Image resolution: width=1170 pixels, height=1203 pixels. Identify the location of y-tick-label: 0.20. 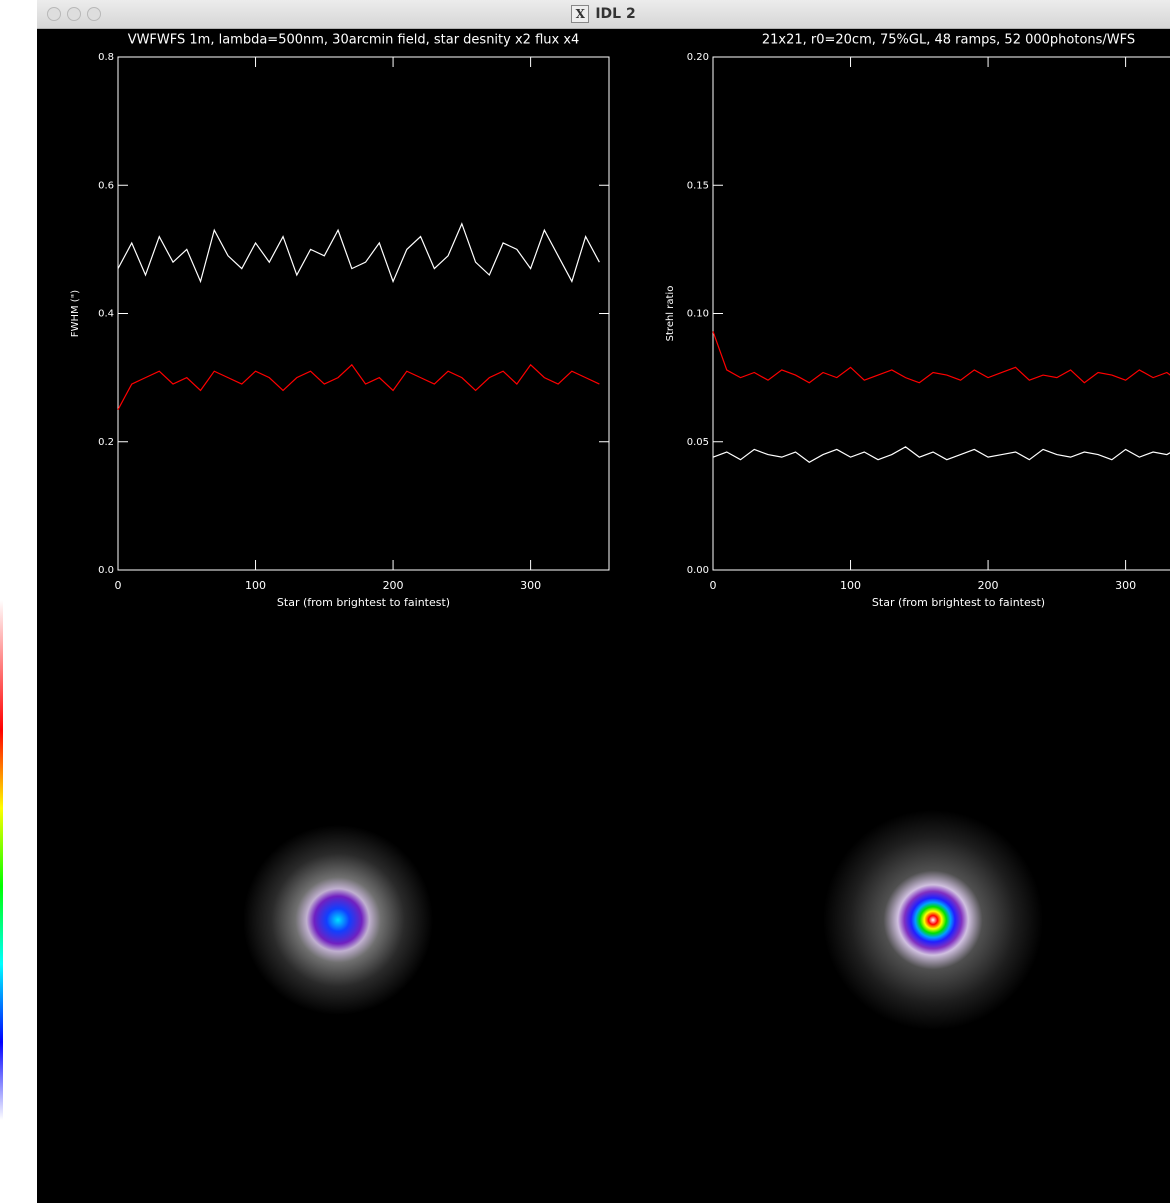
(698, 57).